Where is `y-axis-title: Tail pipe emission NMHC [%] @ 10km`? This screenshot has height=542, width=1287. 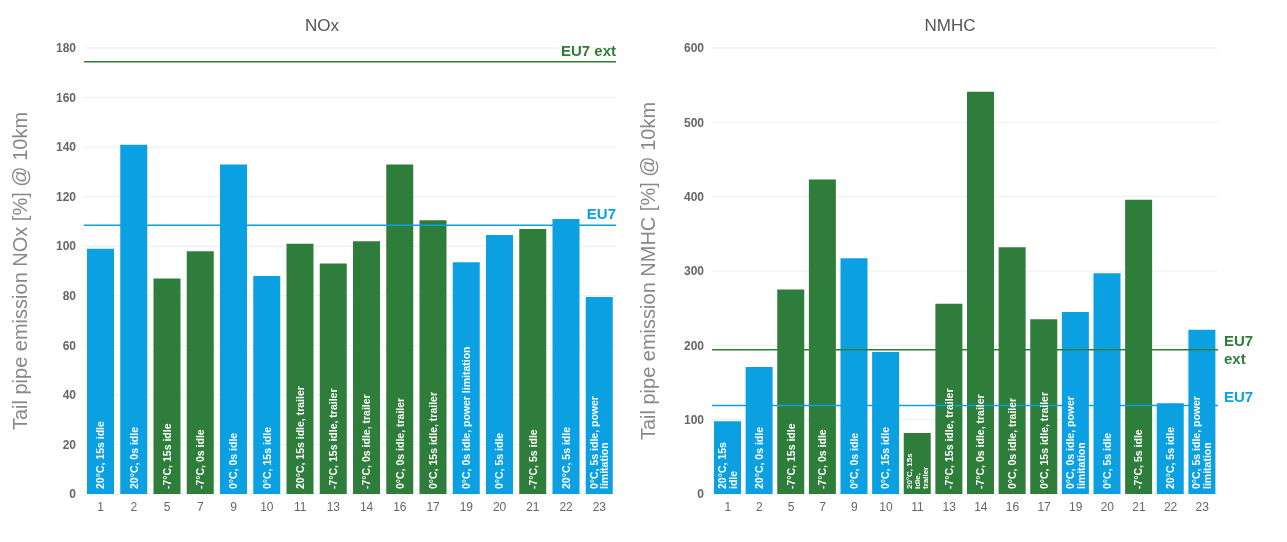 y-axis-title: Tail pipe emission NMHC [%] @ 10km is located at coordinates (648, 271).